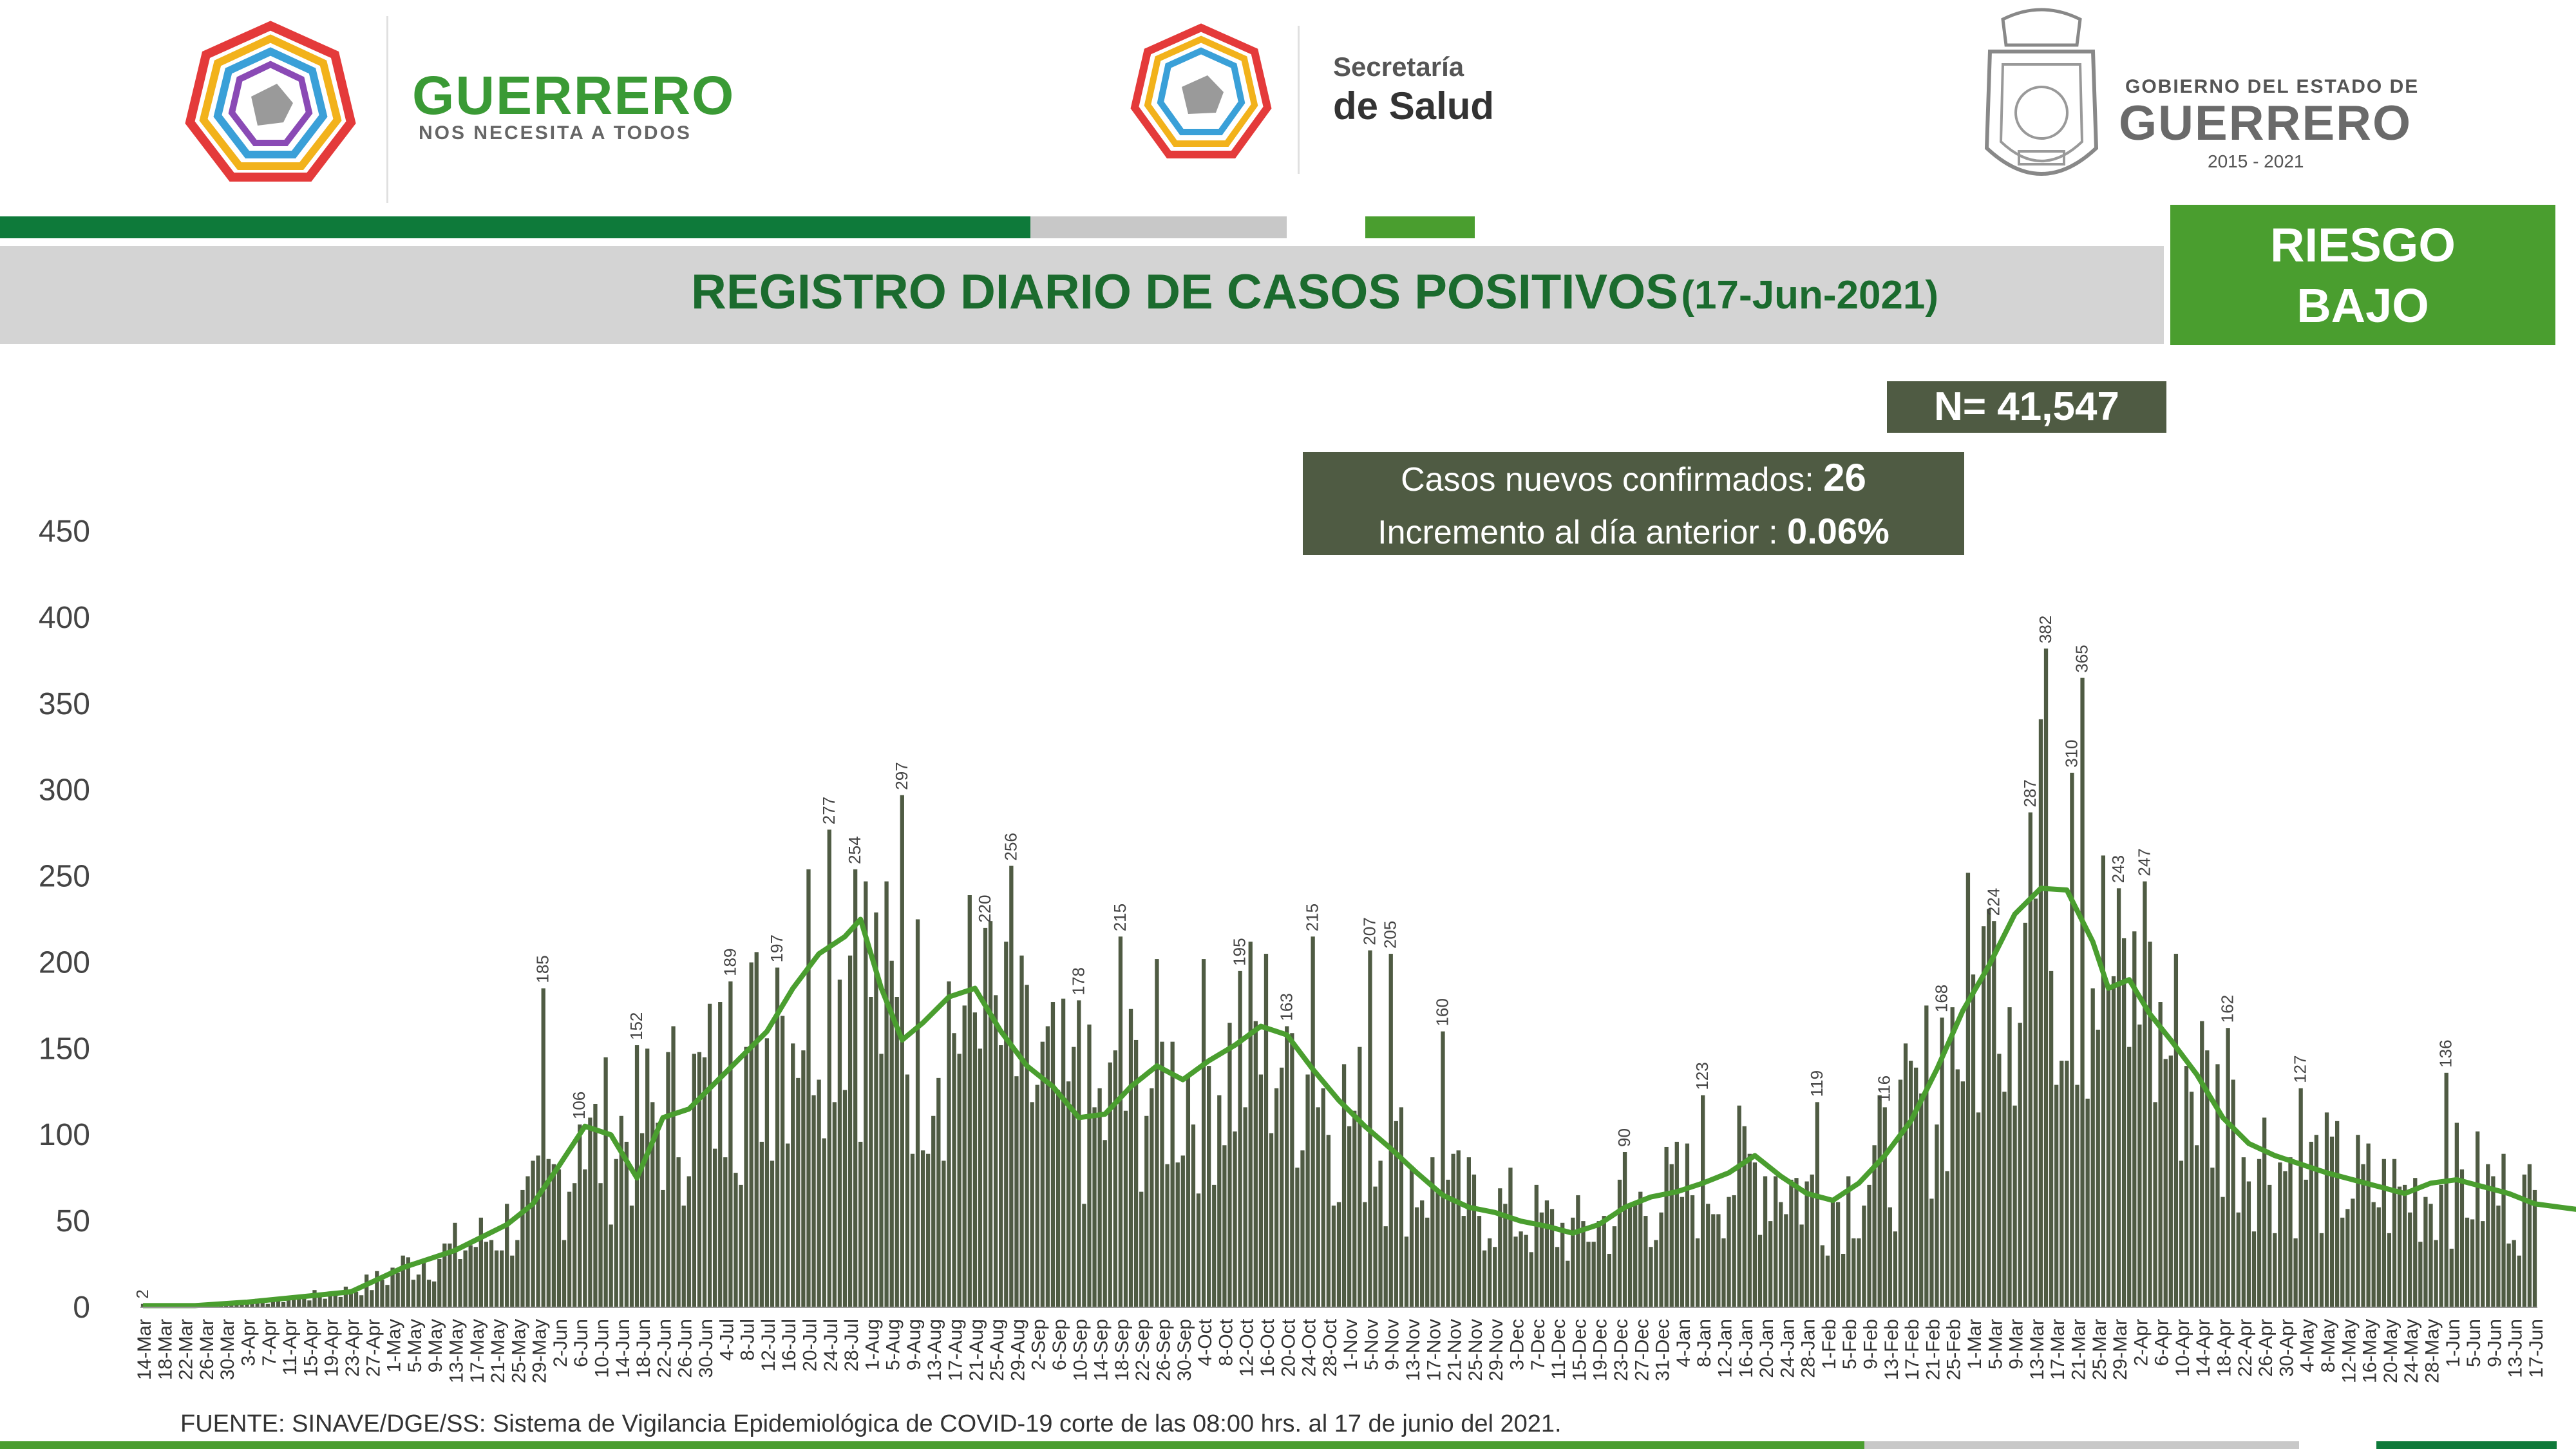 The image size is (2576, 1449). I want to click on new-cases-value: 26, so click(1845, 478).